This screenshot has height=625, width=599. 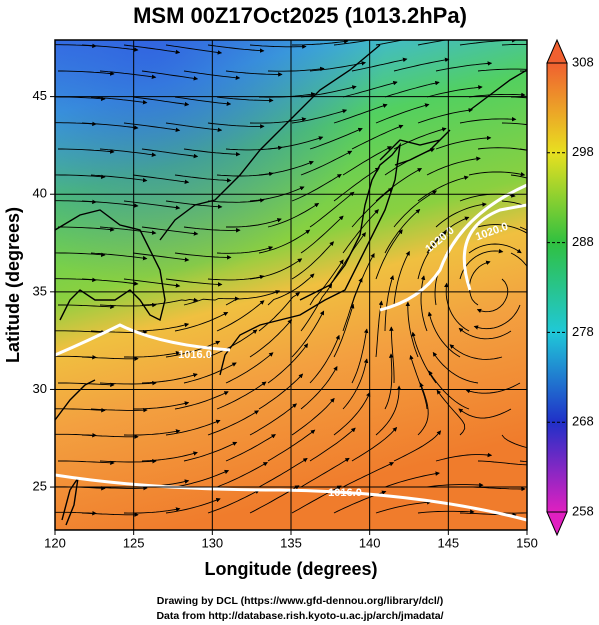 What do you see at coordinates (570, 287) in the screenshot?
I see `colorbar: 258 268 278 288 298 308` at bounding box center [570, 287].